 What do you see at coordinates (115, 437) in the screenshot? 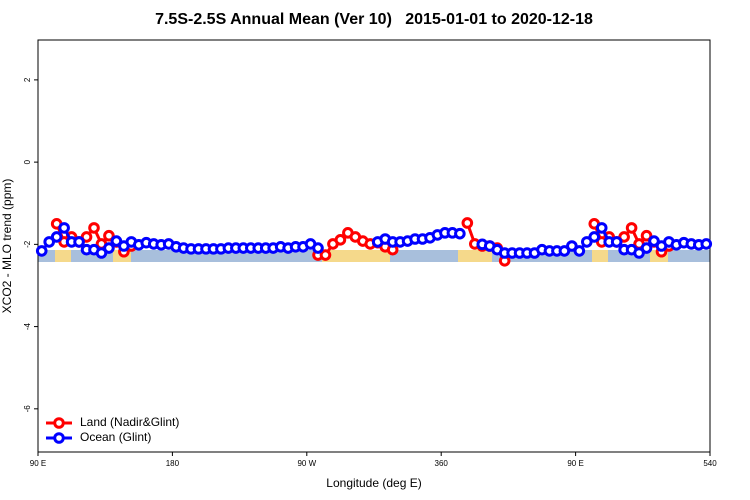
I see `legend-label: Ocean (Glint)` at bounding box center [115, 437].